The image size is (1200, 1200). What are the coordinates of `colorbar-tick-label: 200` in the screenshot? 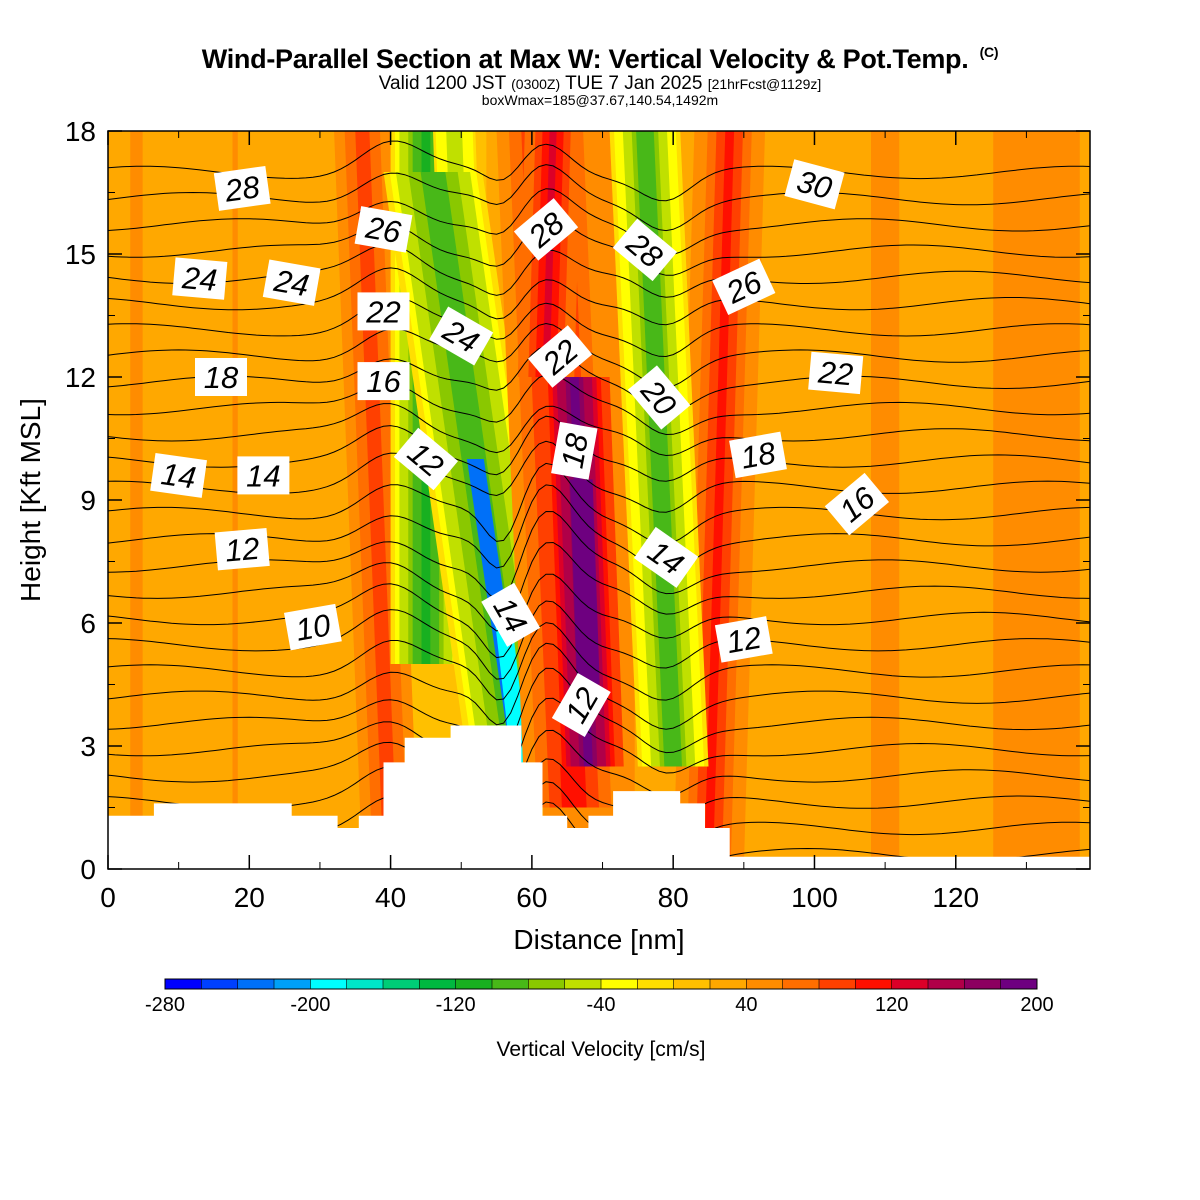 It's located at (1036, 1005).